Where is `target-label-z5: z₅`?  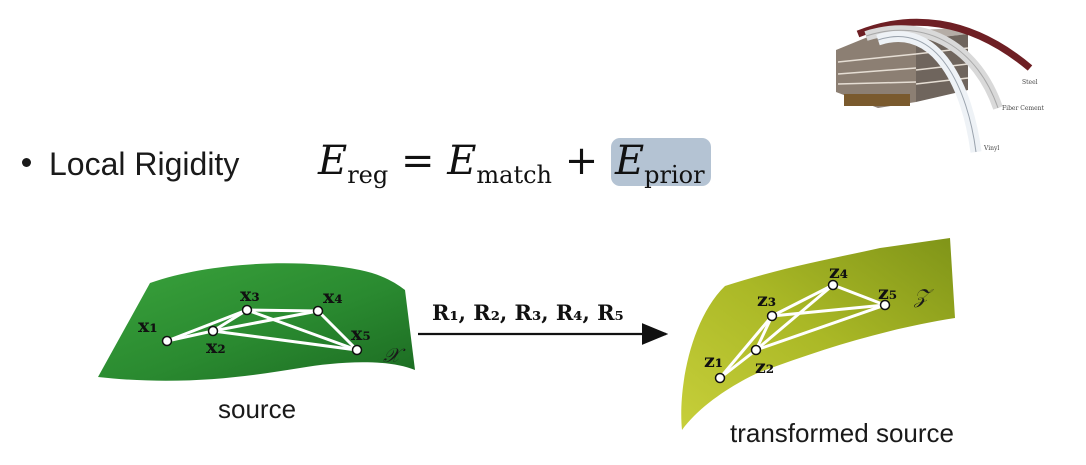
target-label-z5: z₅ is located at coordinates (887, 293).